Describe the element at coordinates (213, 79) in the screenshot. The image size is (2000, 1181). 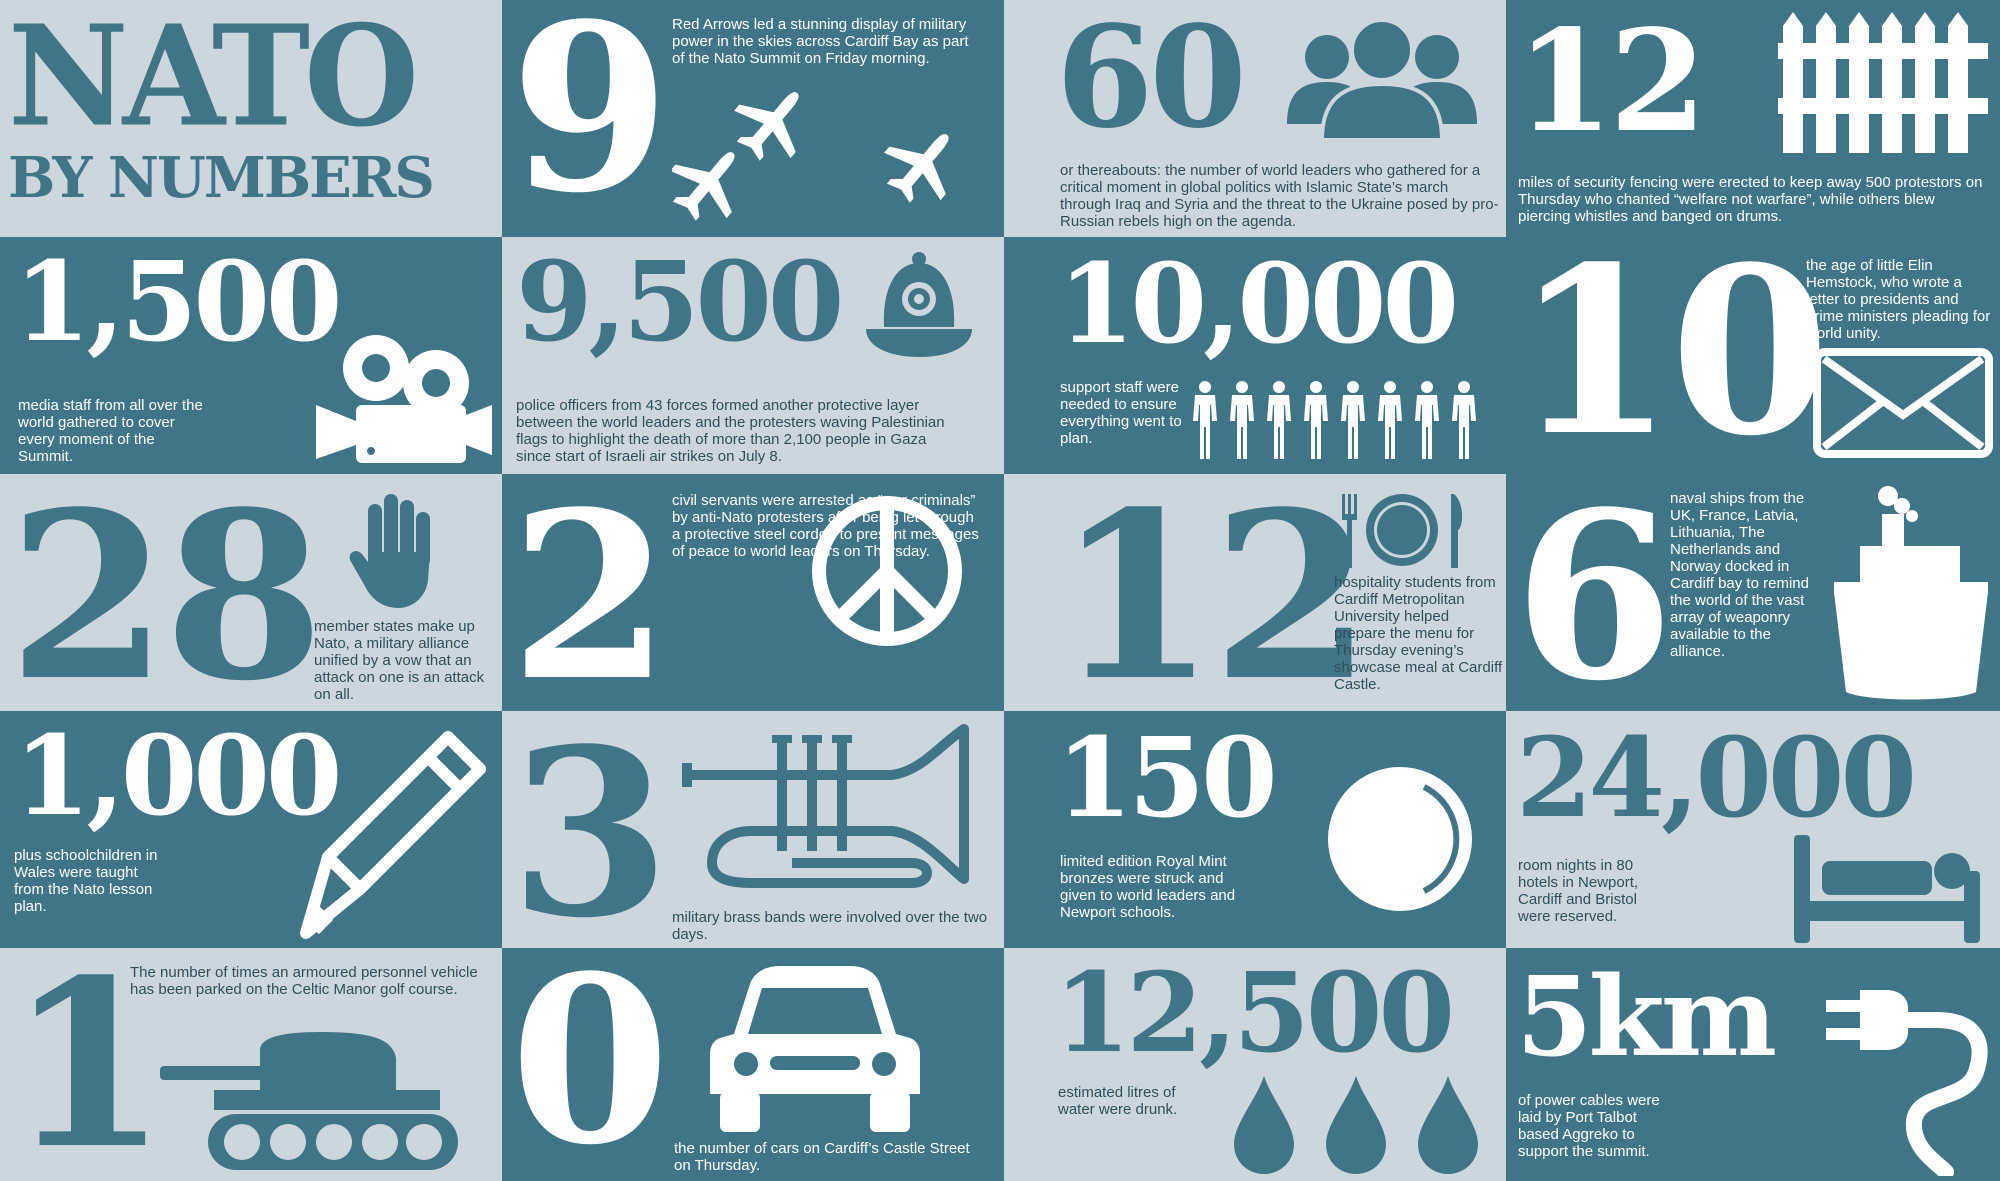
I see `title-nato: NATO` at that location.